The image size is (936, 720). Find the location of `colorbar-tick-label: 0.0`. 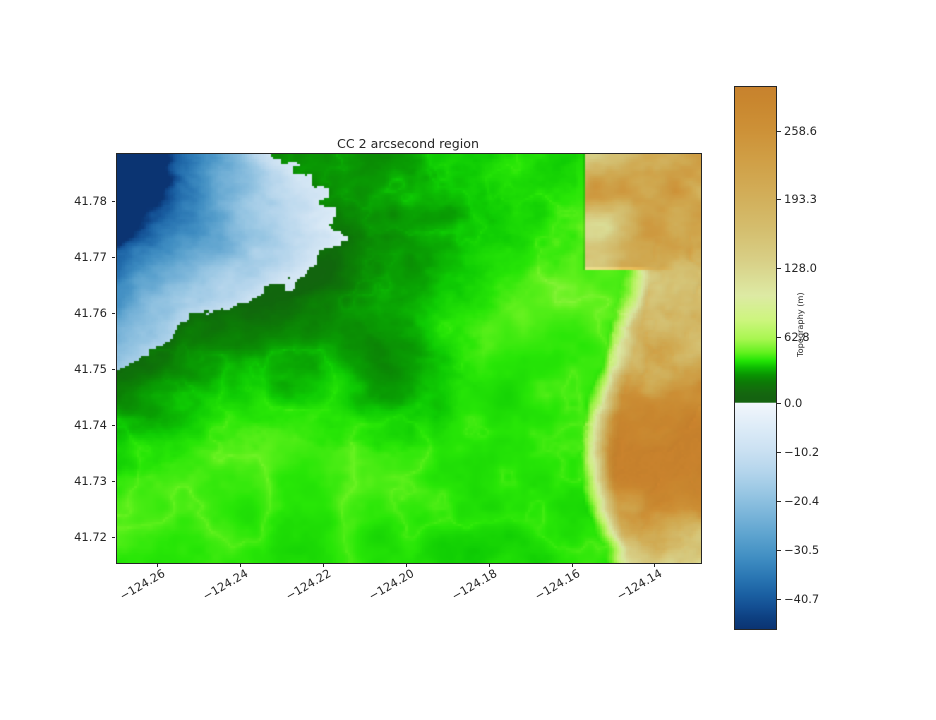

colorbar-tick-label: 0.0 is located at coordinates (793, 402).